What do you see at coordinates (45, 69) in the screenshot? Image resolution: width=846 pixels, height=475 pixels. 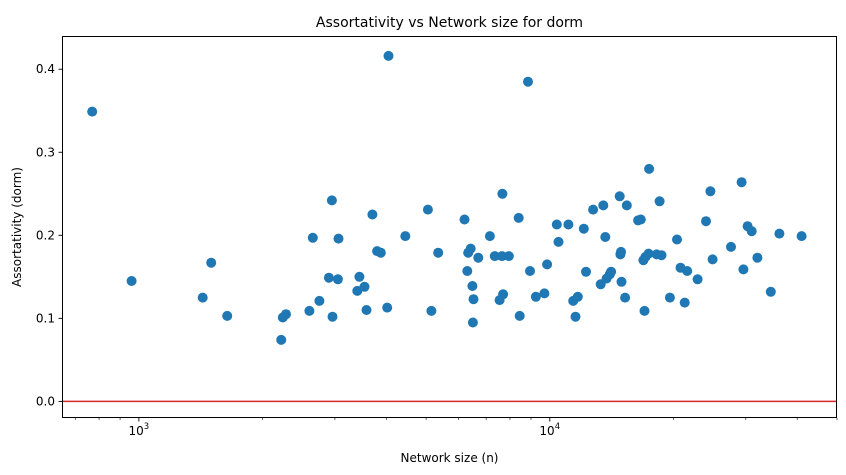 I see `y-tick-label: 0.4` at bounding box center [45, 69].